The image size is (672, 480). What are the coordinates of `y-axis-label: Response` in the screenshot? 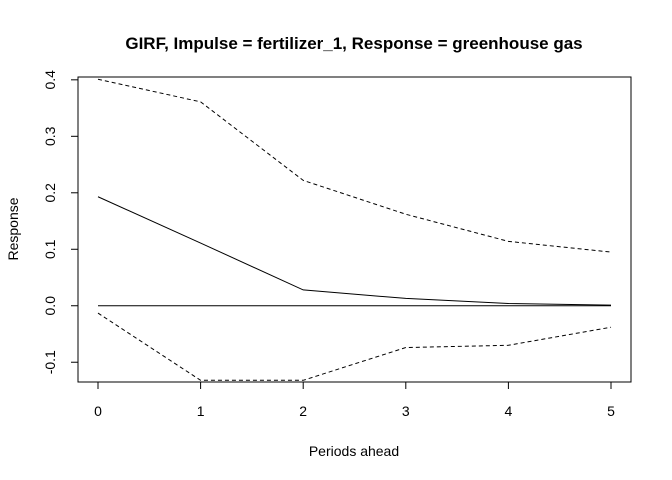 It's located at (13, 228).